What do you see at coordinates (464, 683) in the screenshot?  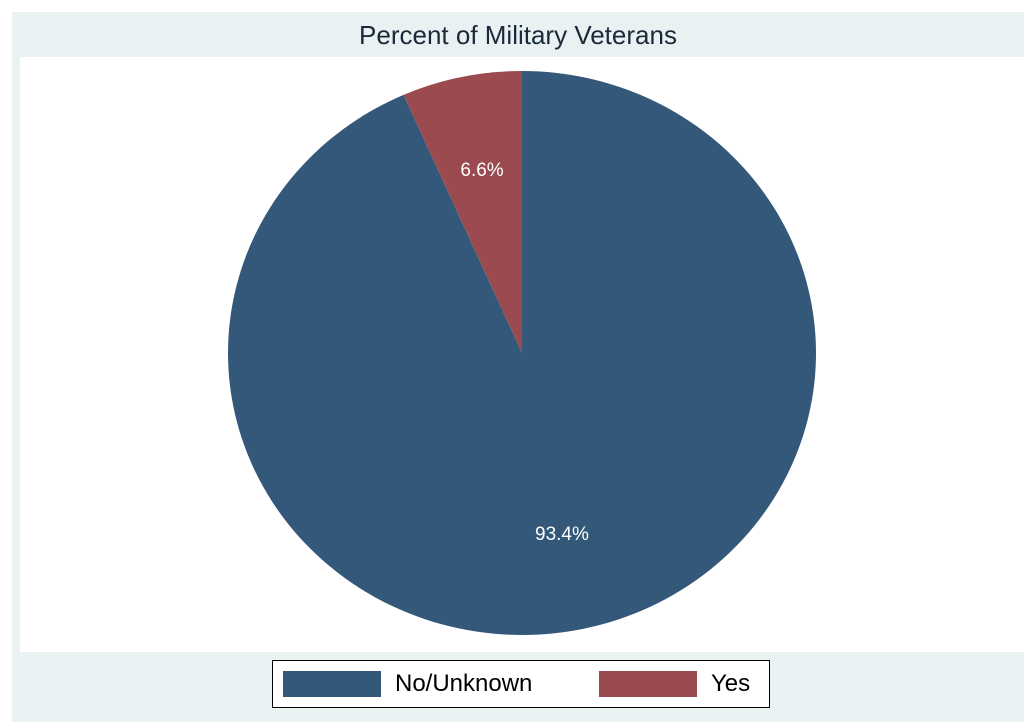 I see `legend-label-no-unknown: No/Unknown` at bounding box center [464, 683].